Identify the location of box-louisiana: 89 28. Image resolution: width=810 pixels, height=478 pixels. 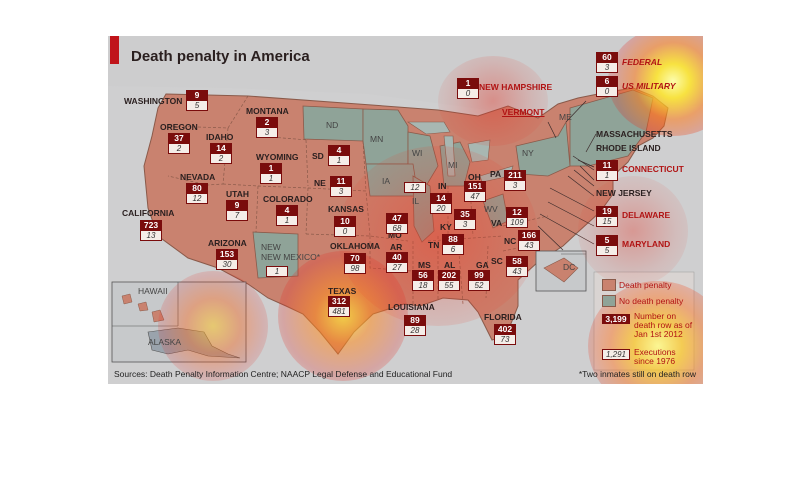
(415, 325).